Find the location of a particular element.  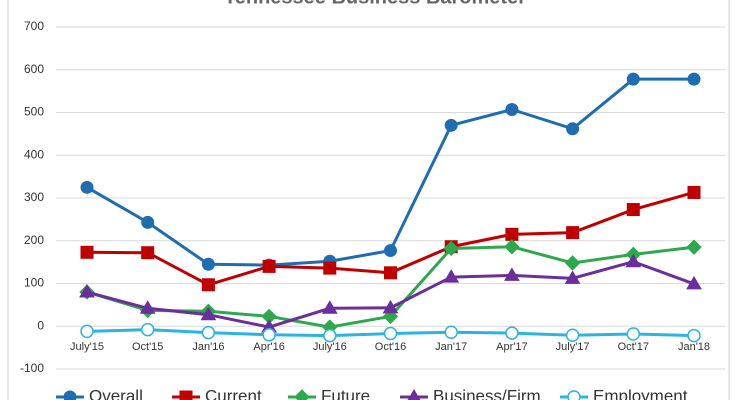

y-tick-label: 0 is located at coordinates (40, 325).